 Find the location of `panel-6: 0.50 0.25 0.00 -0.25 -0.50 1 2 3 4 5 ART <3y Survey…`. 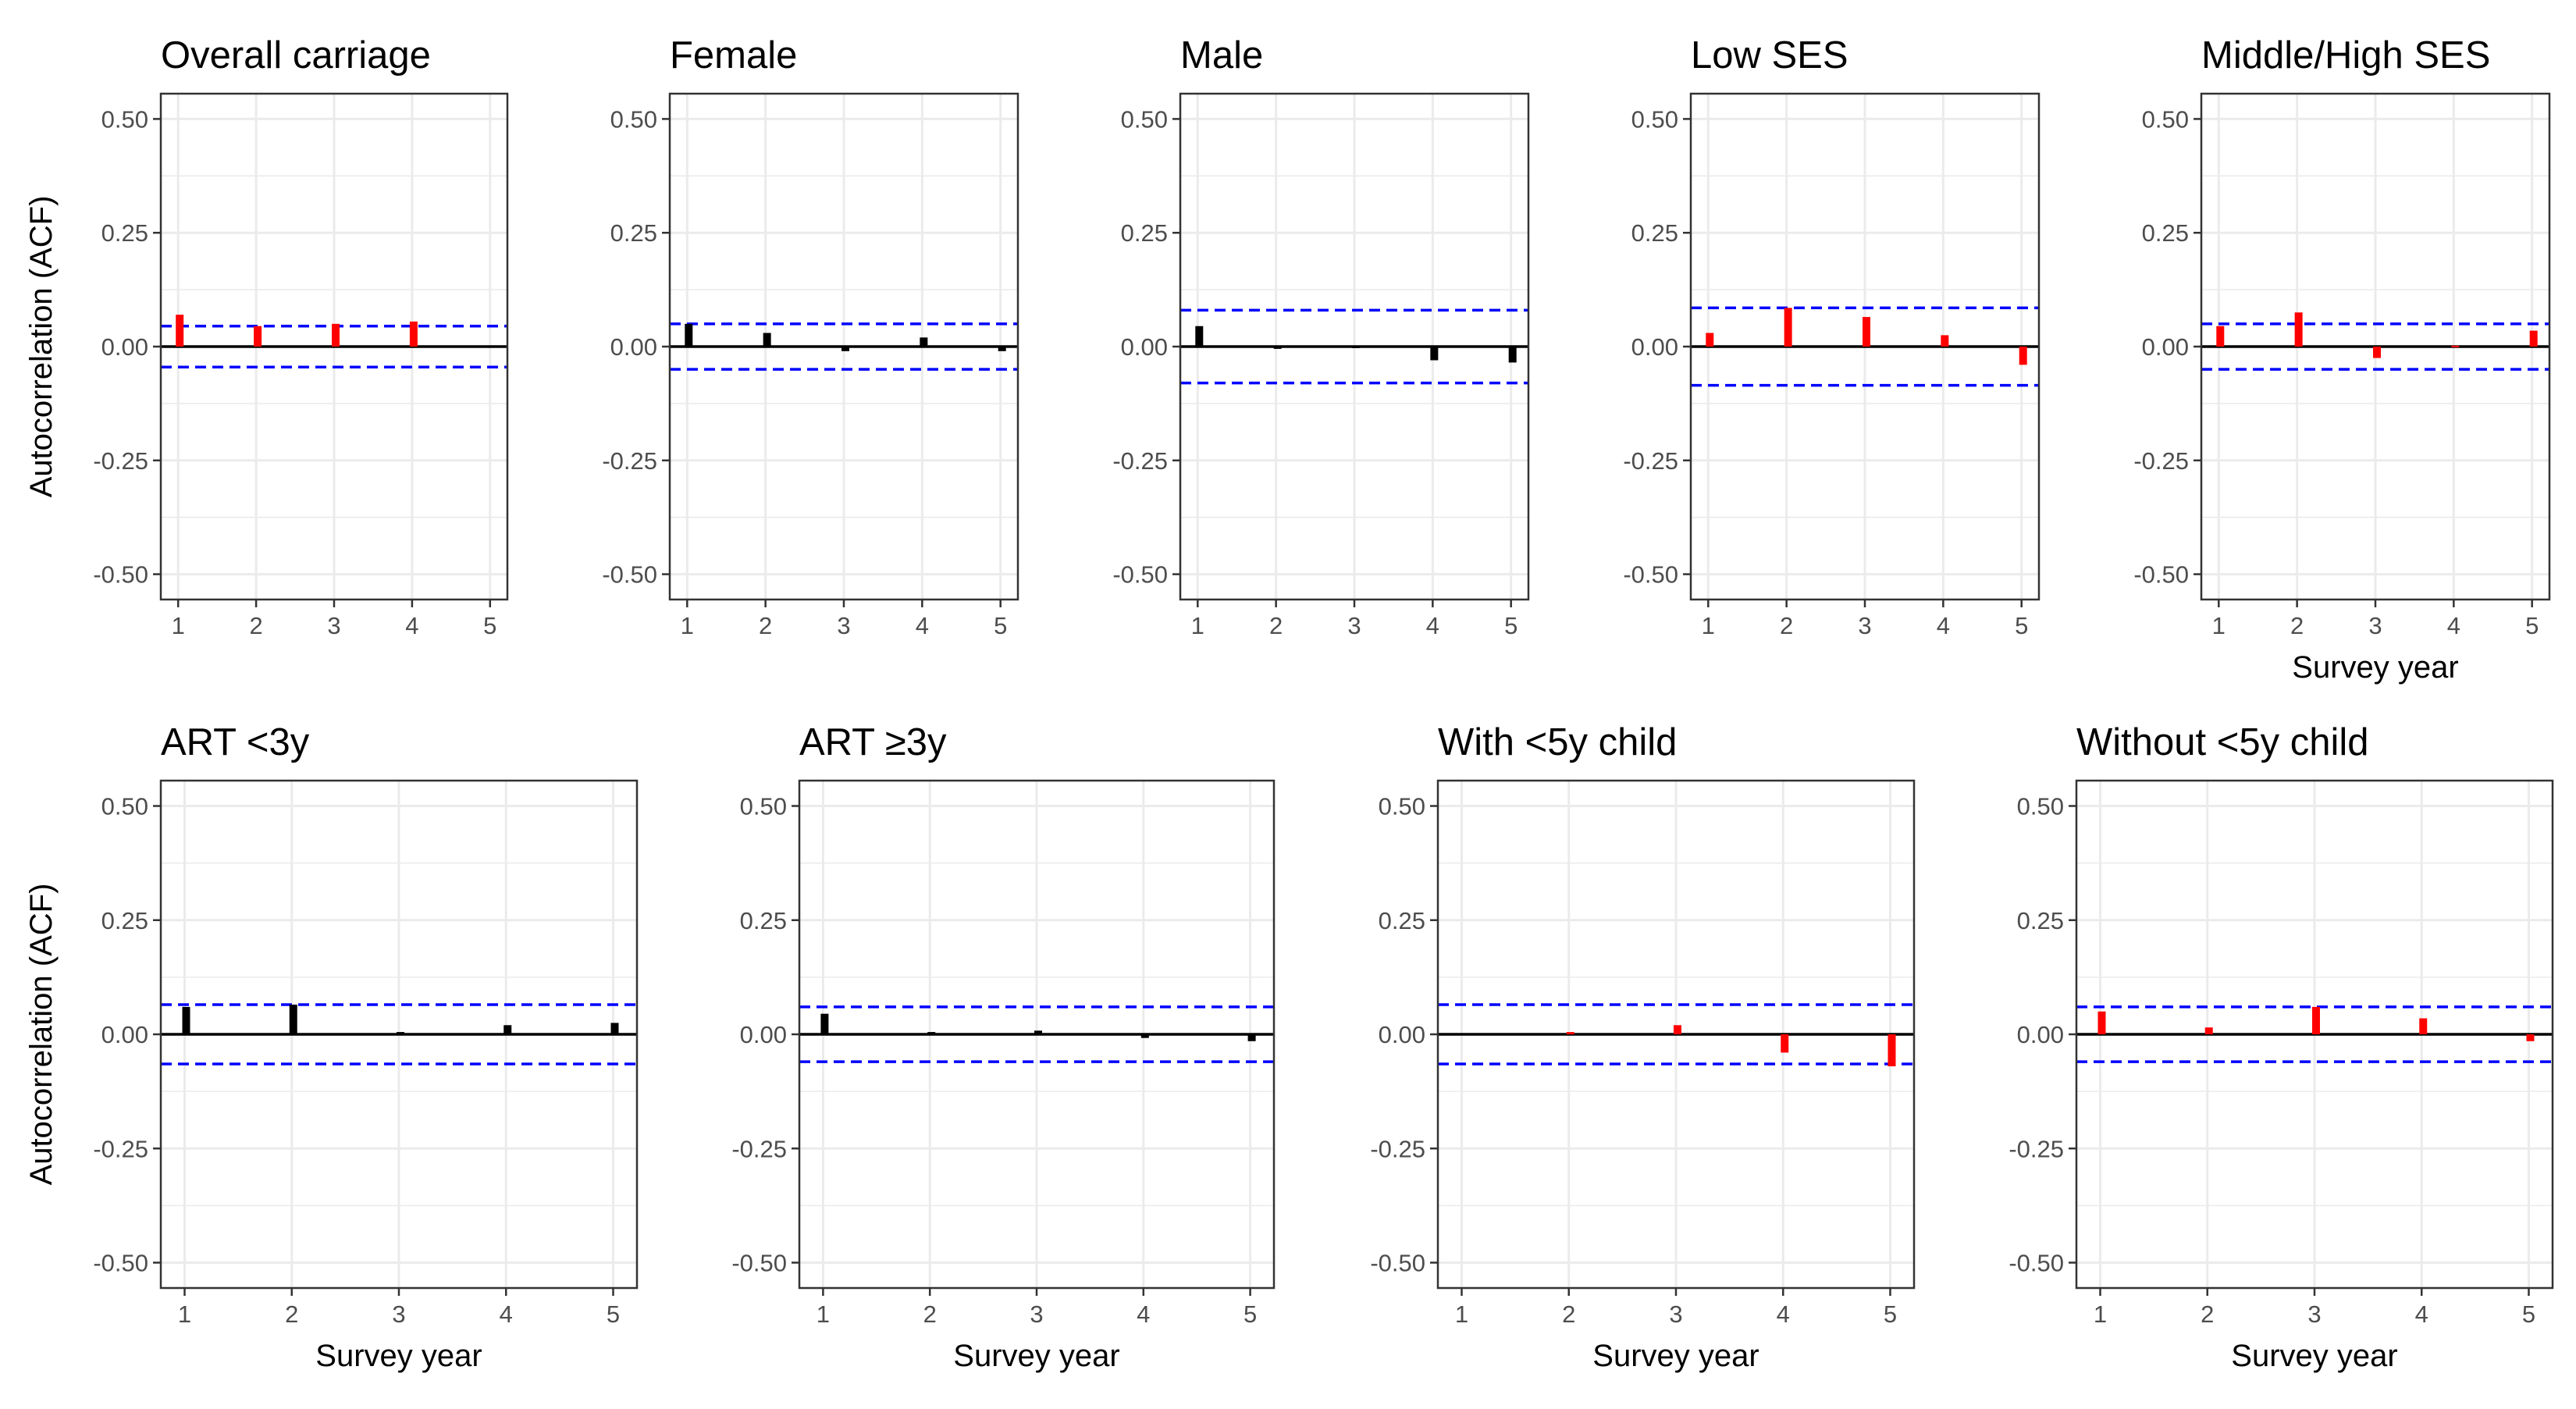

panel-6: 0.50 0.25 0.00 -0.25 -0.50 1 2 3 4 5 ART <3y Survey… is located at coordinates (331, 1047).